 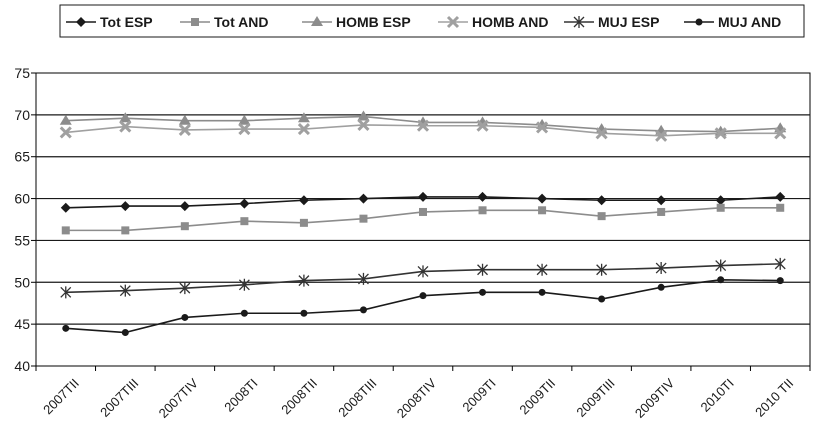 What do you see at coordinates (749, 22) in the screenshot?
I see `legend-label: MUJ AND` at bounding box center [749, 22].